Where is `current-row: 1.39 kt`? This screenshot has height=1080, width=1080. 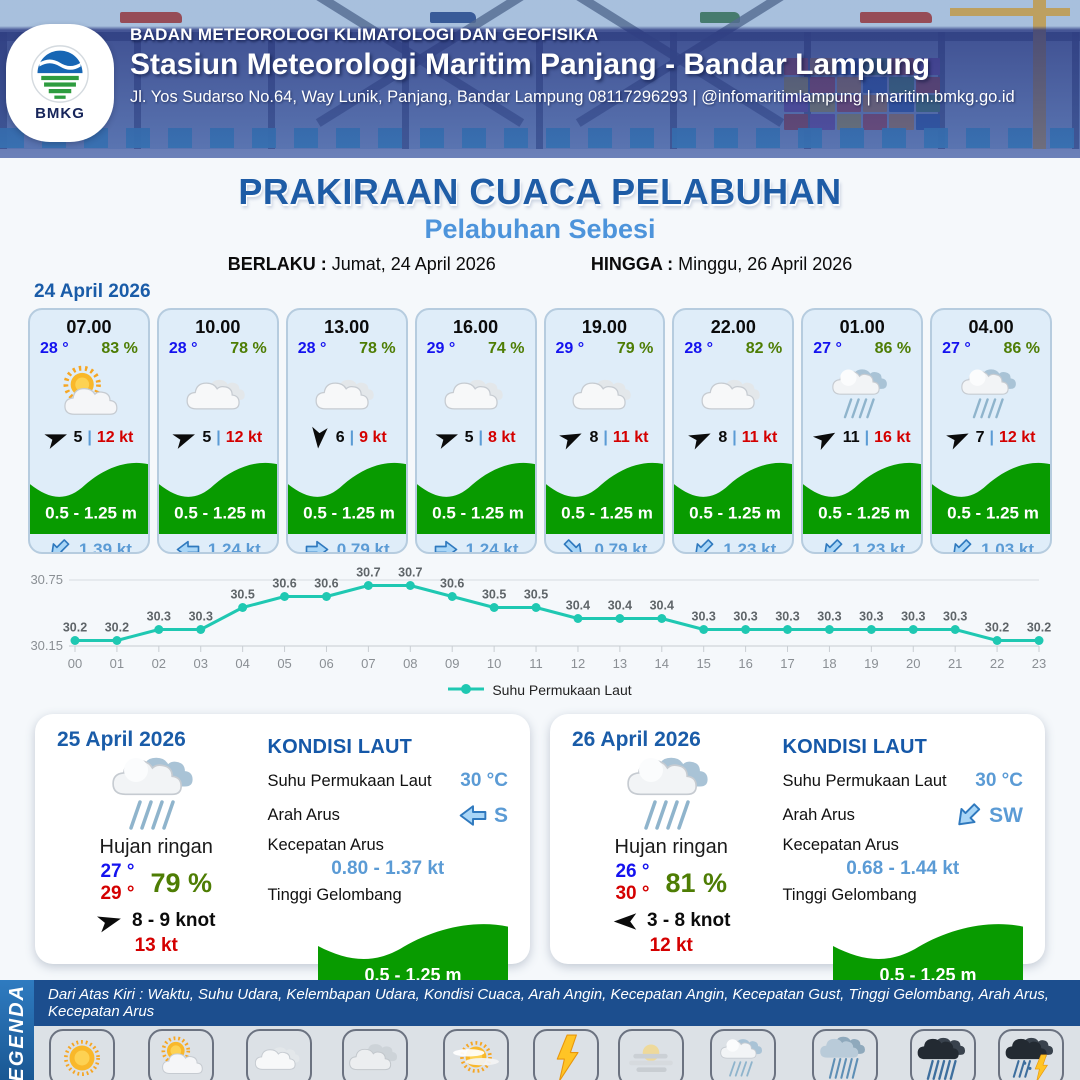 current-row: 1.39 kt is located at coordinates (89, 544).